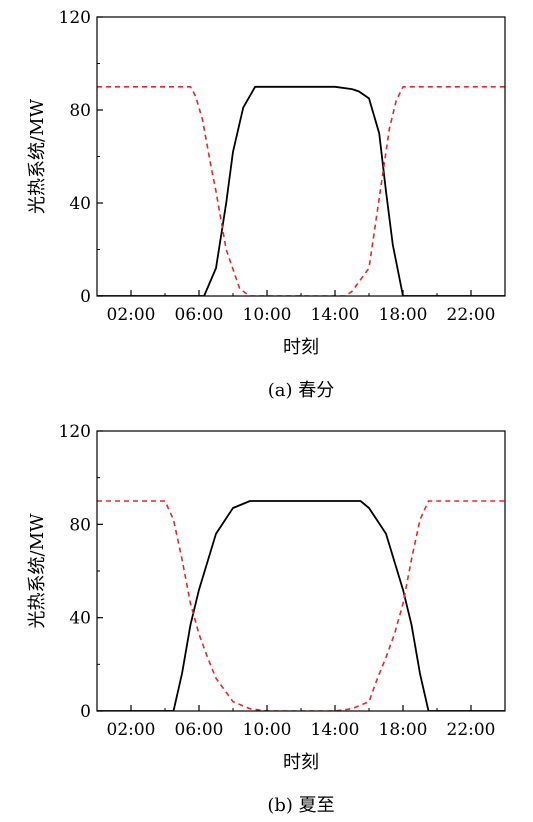 The height and width of the screenshot is (822, 533). What do you see at coordinates (301, 390) in the screenshot?
I see `panel-caption: (a) 春分` at bounding box center [301, 390].